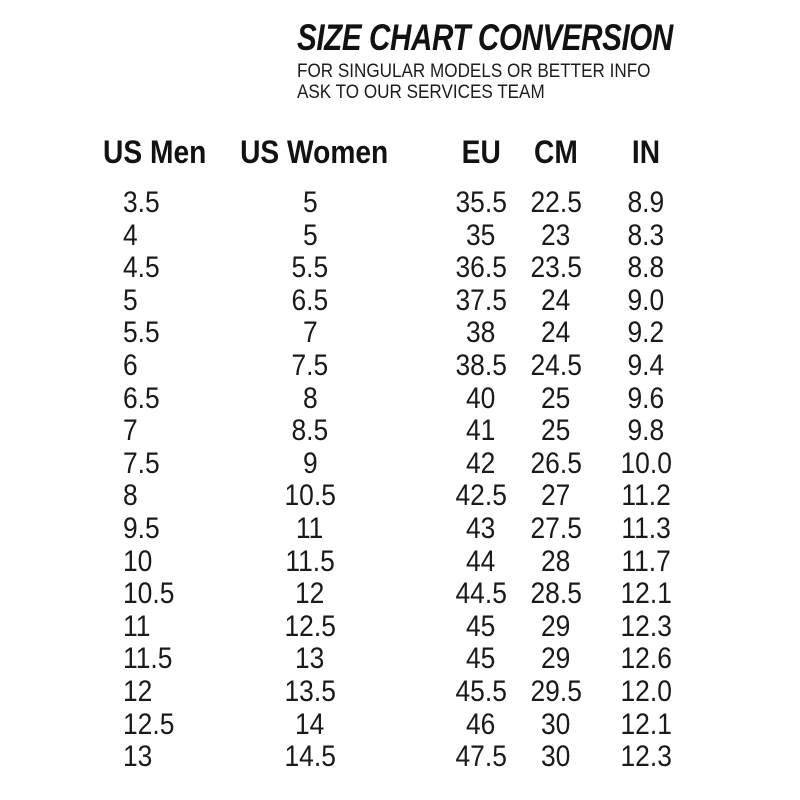 This screenshot has width=800, height=800. I want to click on table-cell-text: 37.5, so click(481, 300).